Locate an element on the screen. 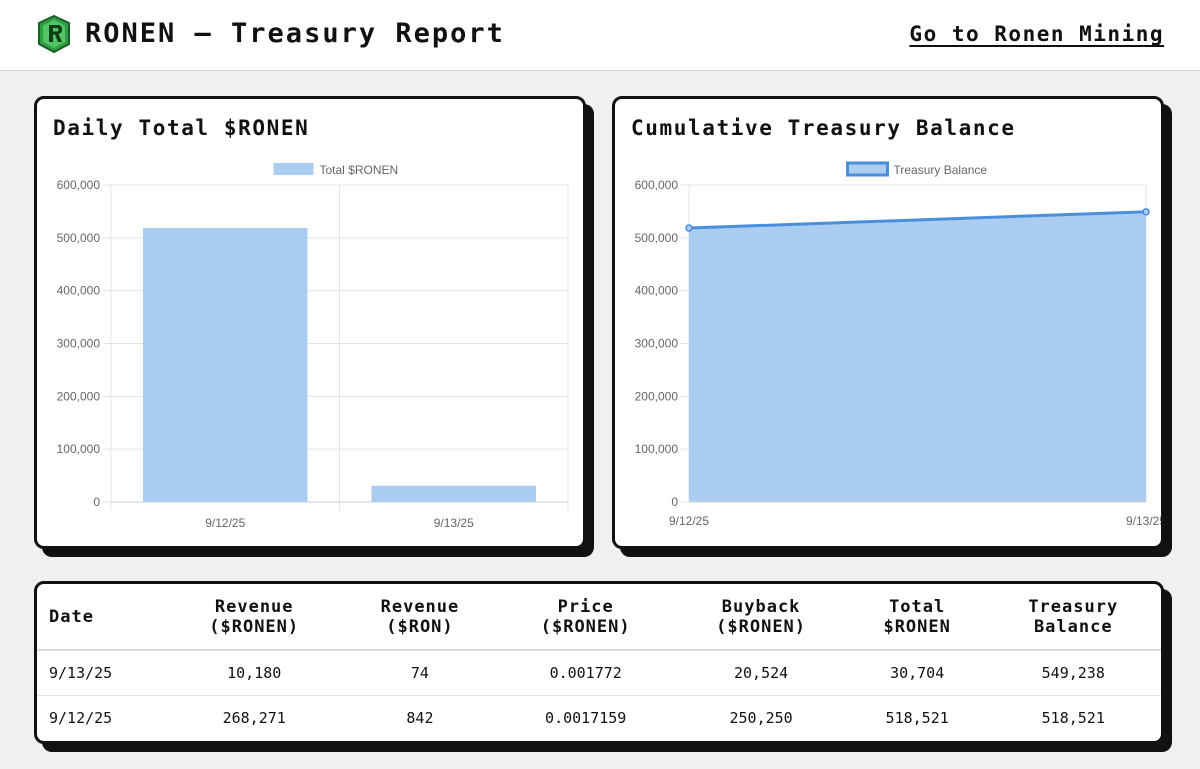  column-header: Total $RONEN is located at coordinates (917, 617).